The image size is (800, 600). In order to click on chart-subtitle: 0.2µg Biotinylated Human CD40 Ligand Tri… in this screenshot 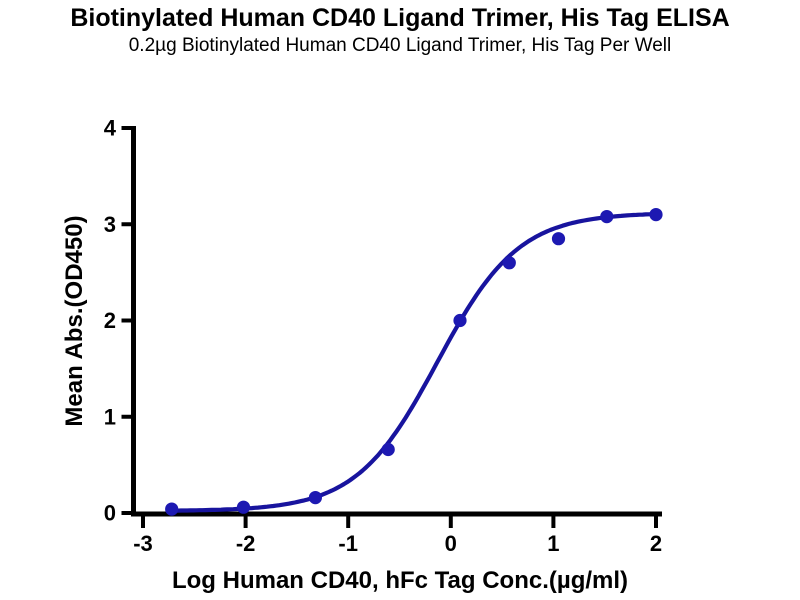, I will do `click(400, 45)`.